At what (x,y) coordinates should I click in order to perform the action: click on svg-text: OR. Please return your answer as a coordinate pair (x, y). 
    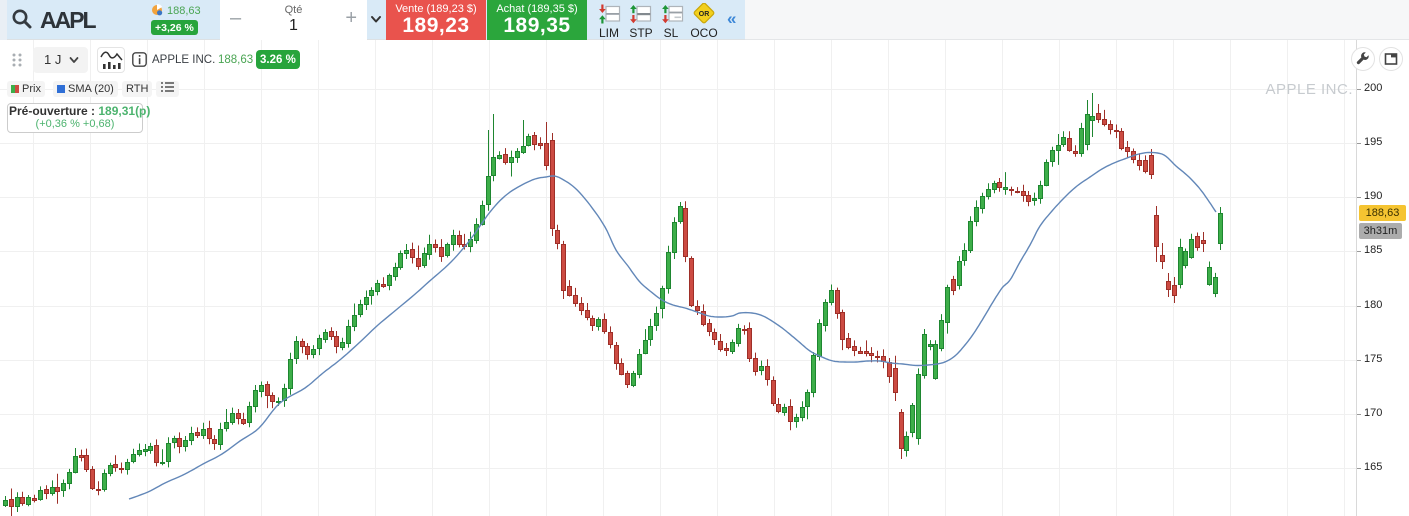
    Looking at the image, I should click on (704, 14).